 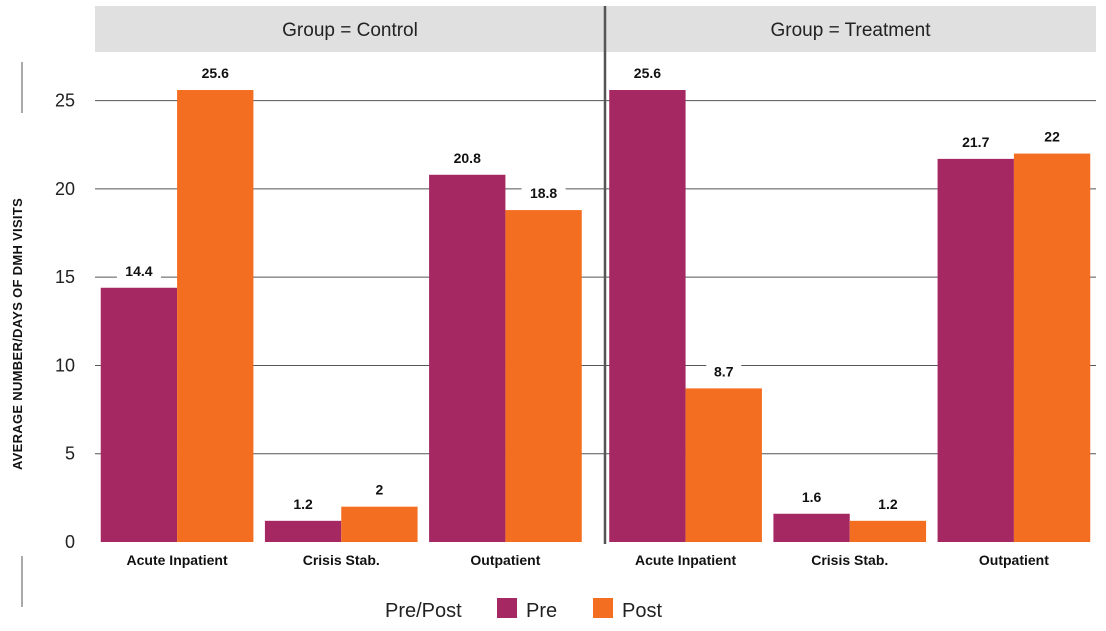 I want to click on data-label-control-crisis-stab-pre: 1.2, so click(x=303, y=504).